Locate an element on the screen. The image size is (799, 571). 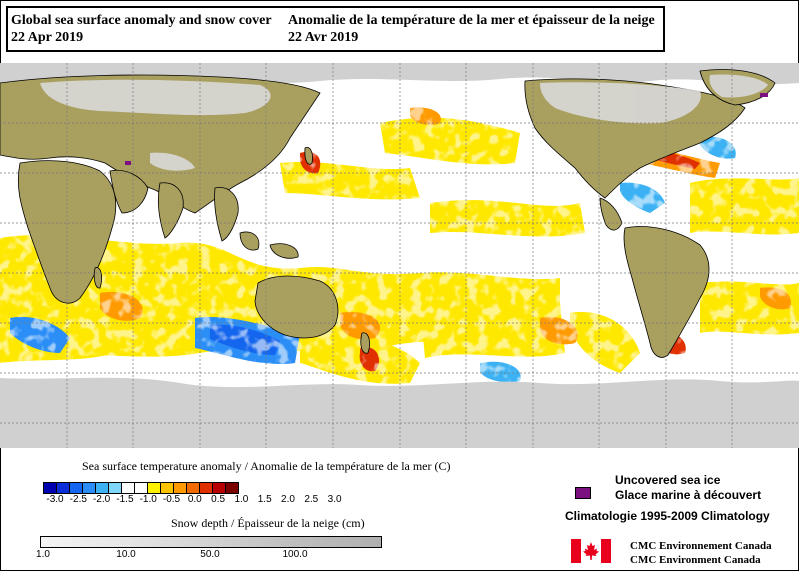
climatology-label: Climatologie 1995-2009 Climatology is located at coordinates (667, 516).